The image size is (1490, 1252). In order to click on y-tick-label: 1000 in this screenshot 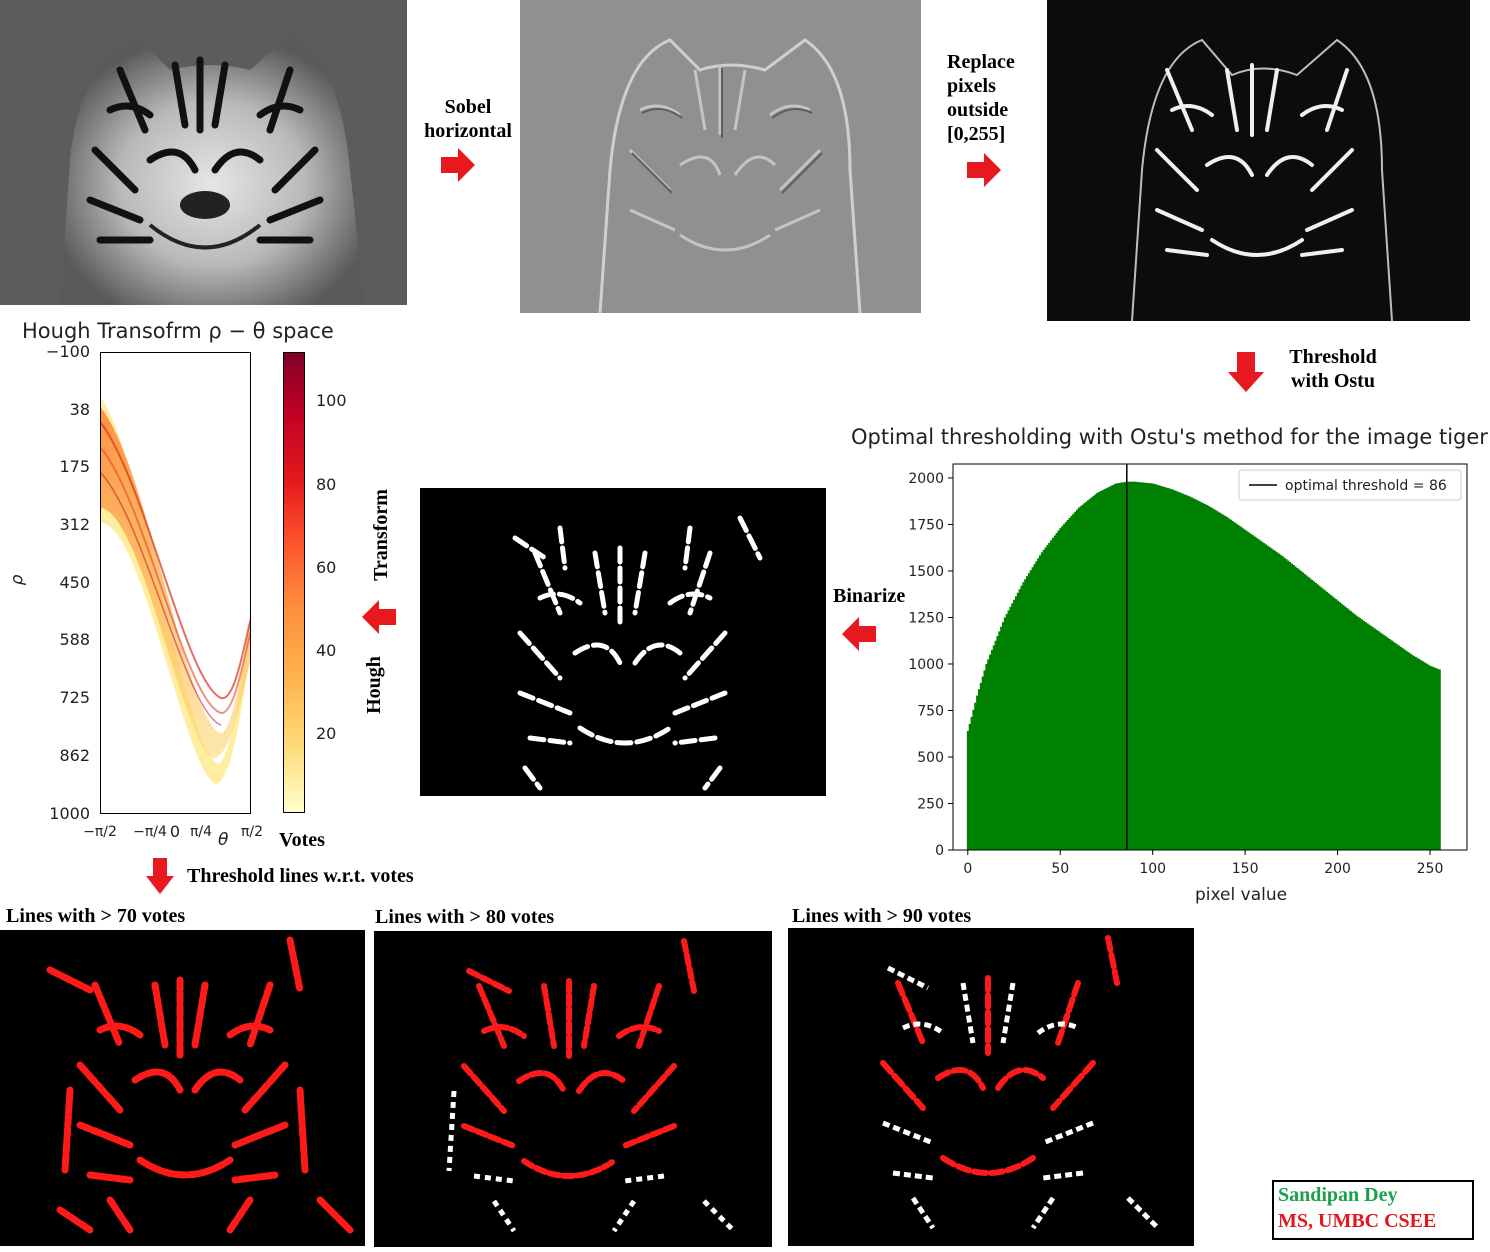, I will do `click(926, 665)`.